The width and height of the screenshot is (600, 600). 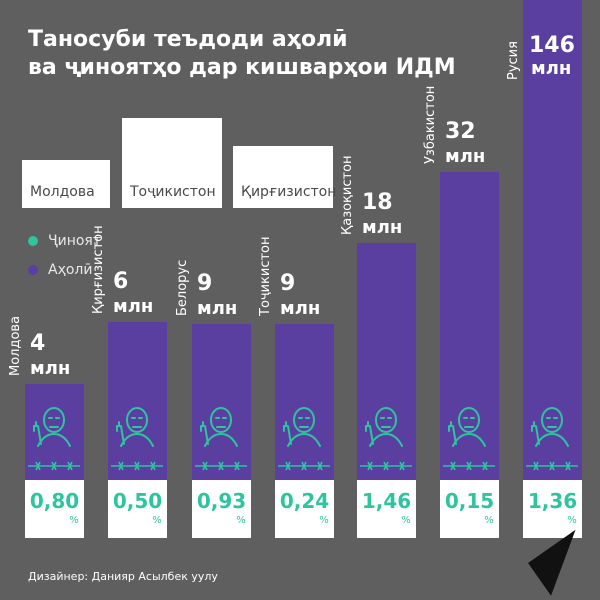 What do you see at coordinates (98, 269) in the screenshot?
I see `country-label: Қирғизистон` at bounding box center [98, 269].